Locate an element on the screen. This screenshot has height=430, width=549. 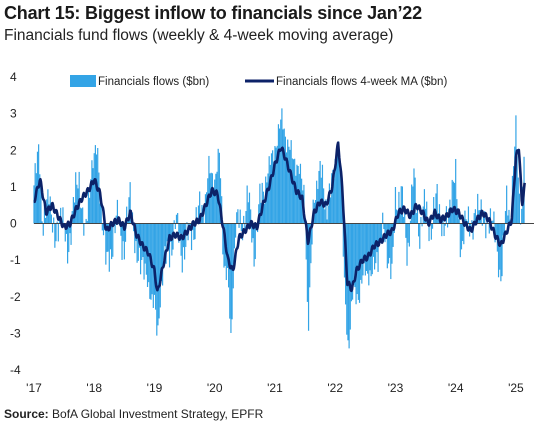
y-tick-label: -4 is located at coordinates (15, 370).